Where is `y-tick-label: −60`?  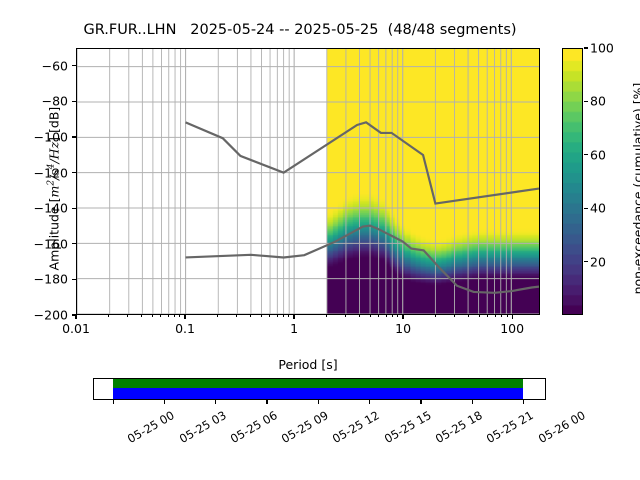 y-tick-label: −60 is located at coordinates (54, 66).